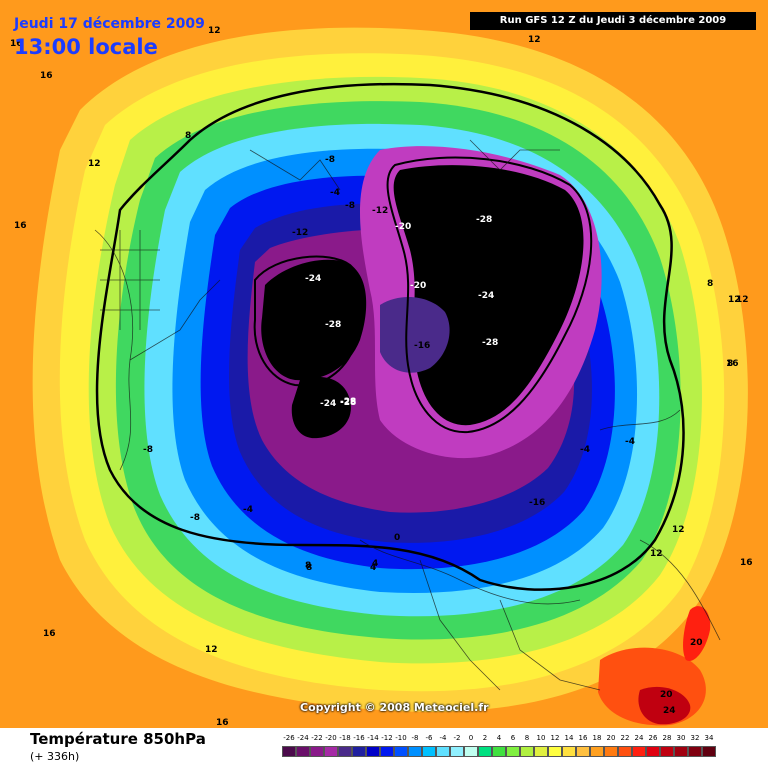 This screenshot has width=768, height=768. Describe the element at coordinates (397, 538) in the screenshot. I see `contour-label: 0` at that location.